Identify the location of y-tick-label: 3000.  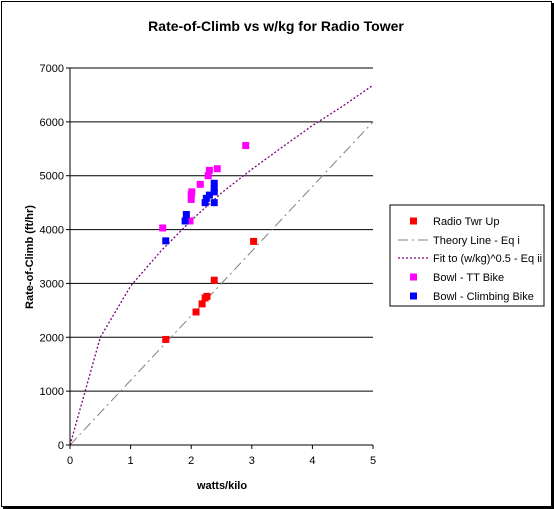
(52, 284).